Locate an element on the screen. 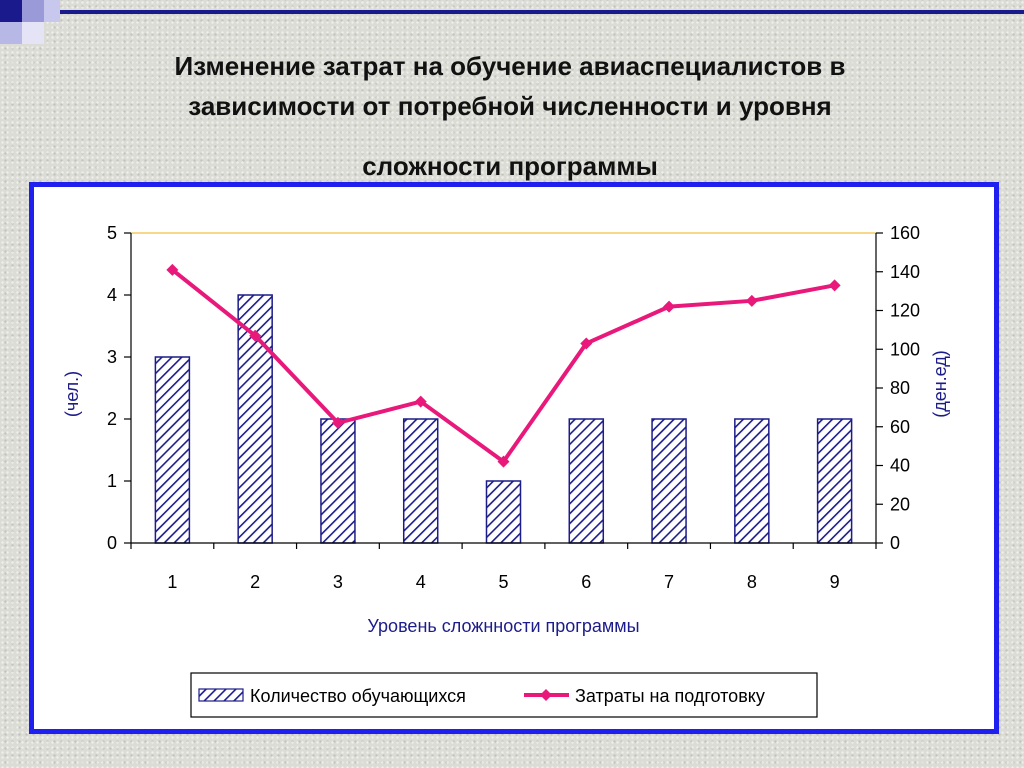 The image size is (1024, 768). corner-decoration is located at coordinates (512, 30).